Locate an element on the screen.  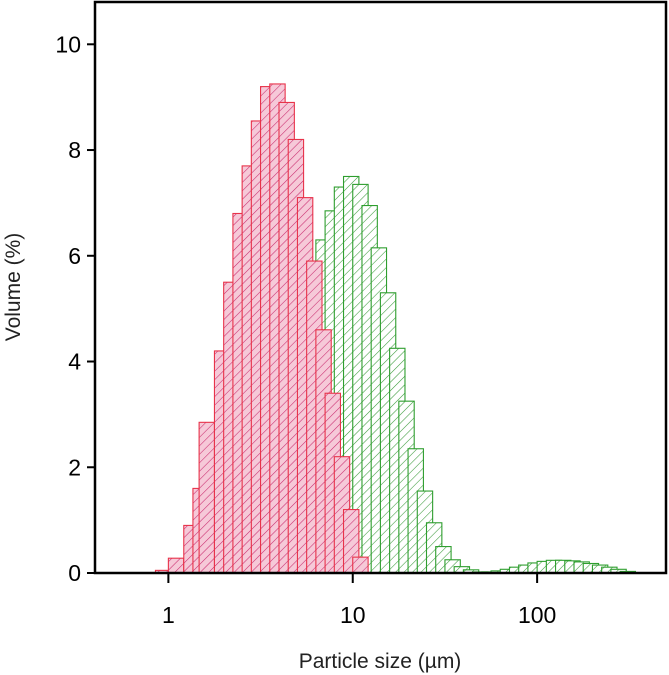
x-tick-label: 100 is located at coordinates (537, 615).